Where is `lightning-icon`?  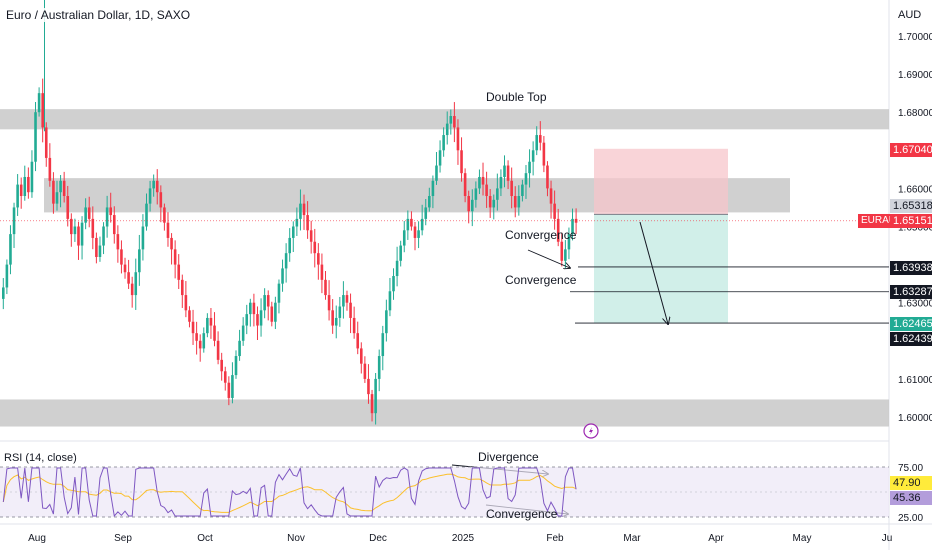 lightning-icon is located at coordinates (591, 431).